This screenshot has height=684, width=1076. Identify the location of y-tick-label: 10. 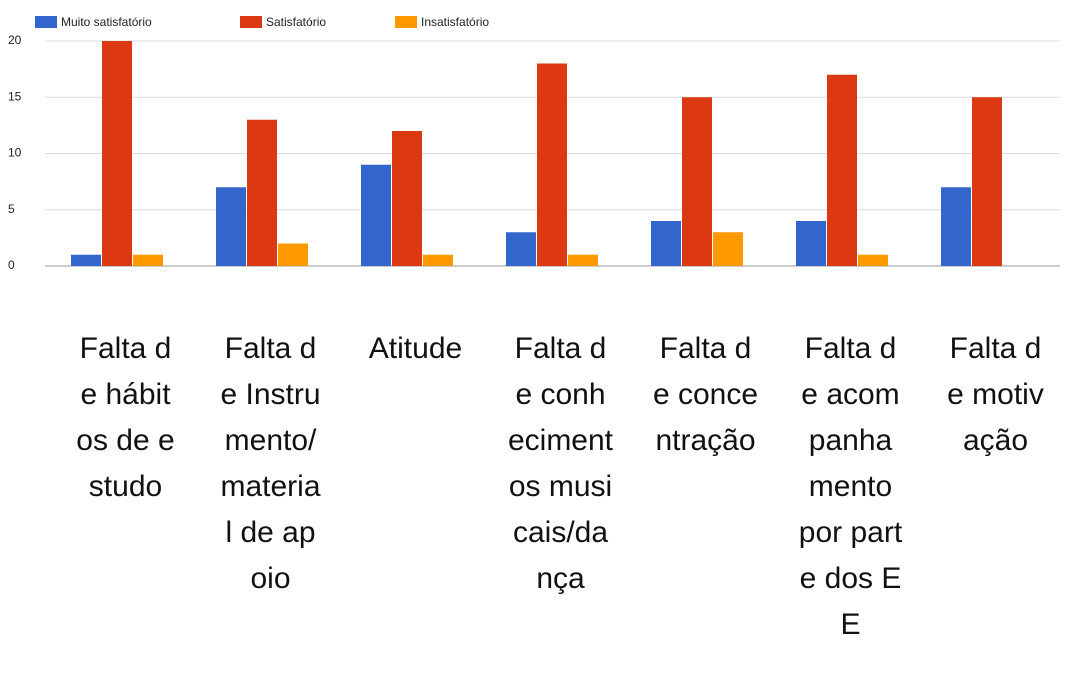
(15, 153).